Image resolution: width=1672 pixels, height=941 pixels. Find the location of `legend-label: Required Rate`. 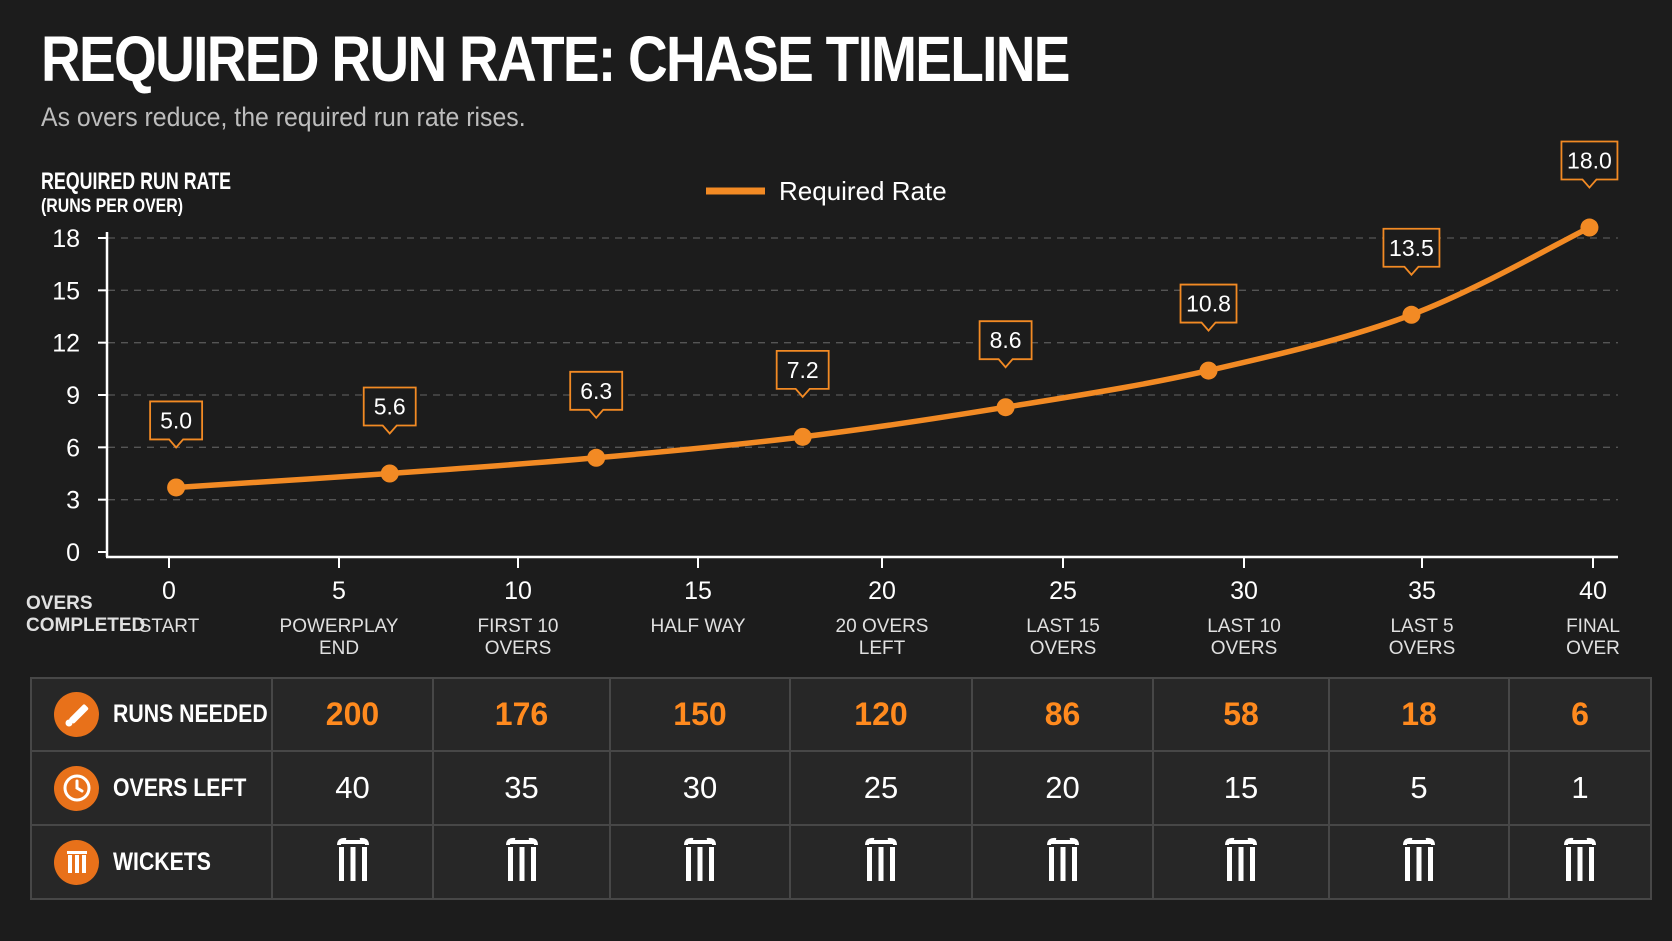

legend-label: Required Rate is located at coordinates (863, 191).